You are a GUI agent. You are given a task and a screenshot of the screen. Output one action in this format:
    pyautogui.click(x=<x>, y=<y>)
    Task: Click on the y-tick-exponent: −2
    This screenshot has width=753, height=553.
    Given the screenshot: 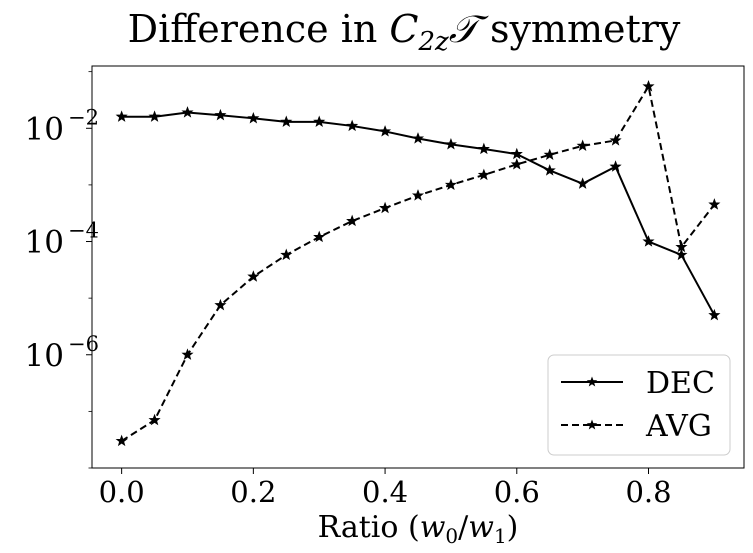 What is the action you would take?
    pyautogui.click(x=83, y=117)
    